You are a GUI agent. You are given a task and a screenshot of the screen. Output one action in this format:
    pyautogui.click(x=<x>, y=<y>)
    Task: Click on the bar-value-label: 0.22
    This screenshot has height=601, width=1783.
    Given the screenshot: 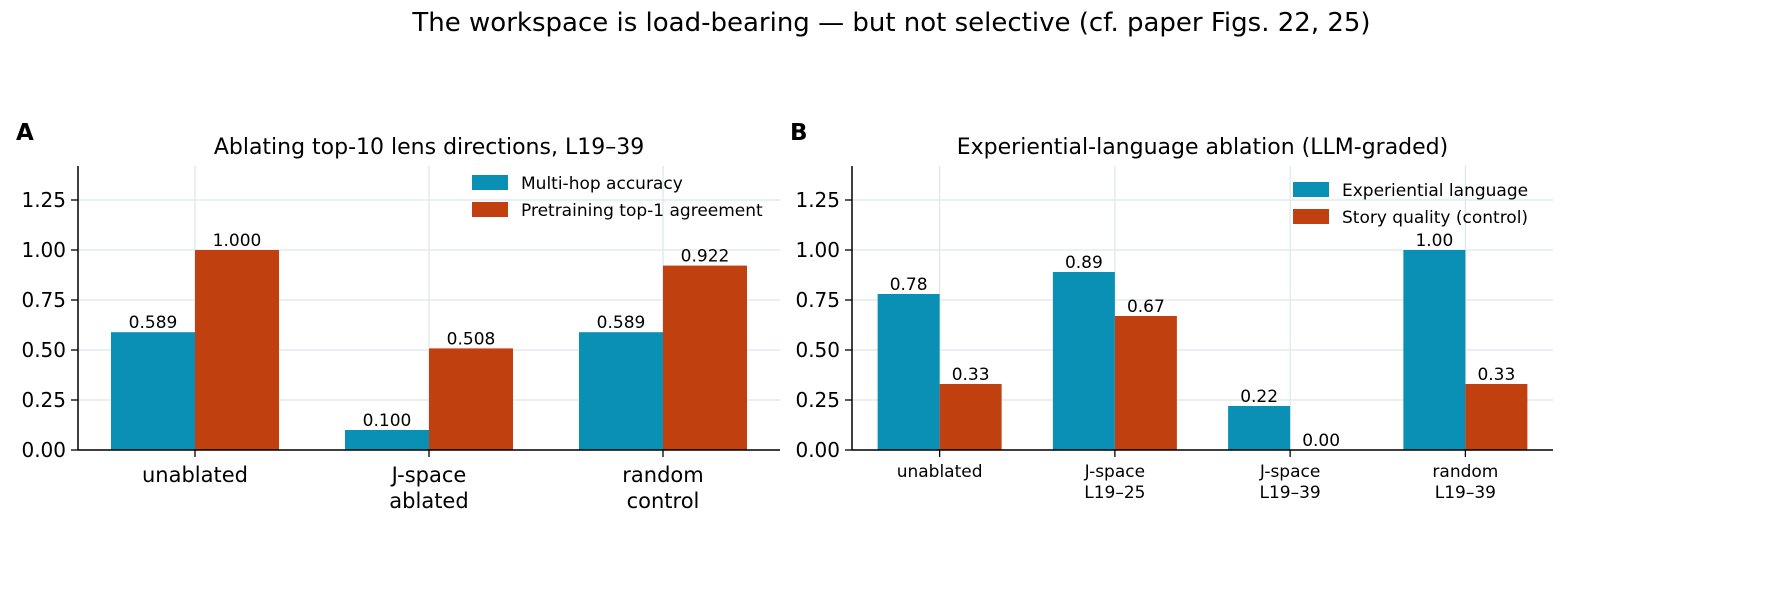 What is the action you would take?
    pyautogui.click(x=1259, y=397)
    